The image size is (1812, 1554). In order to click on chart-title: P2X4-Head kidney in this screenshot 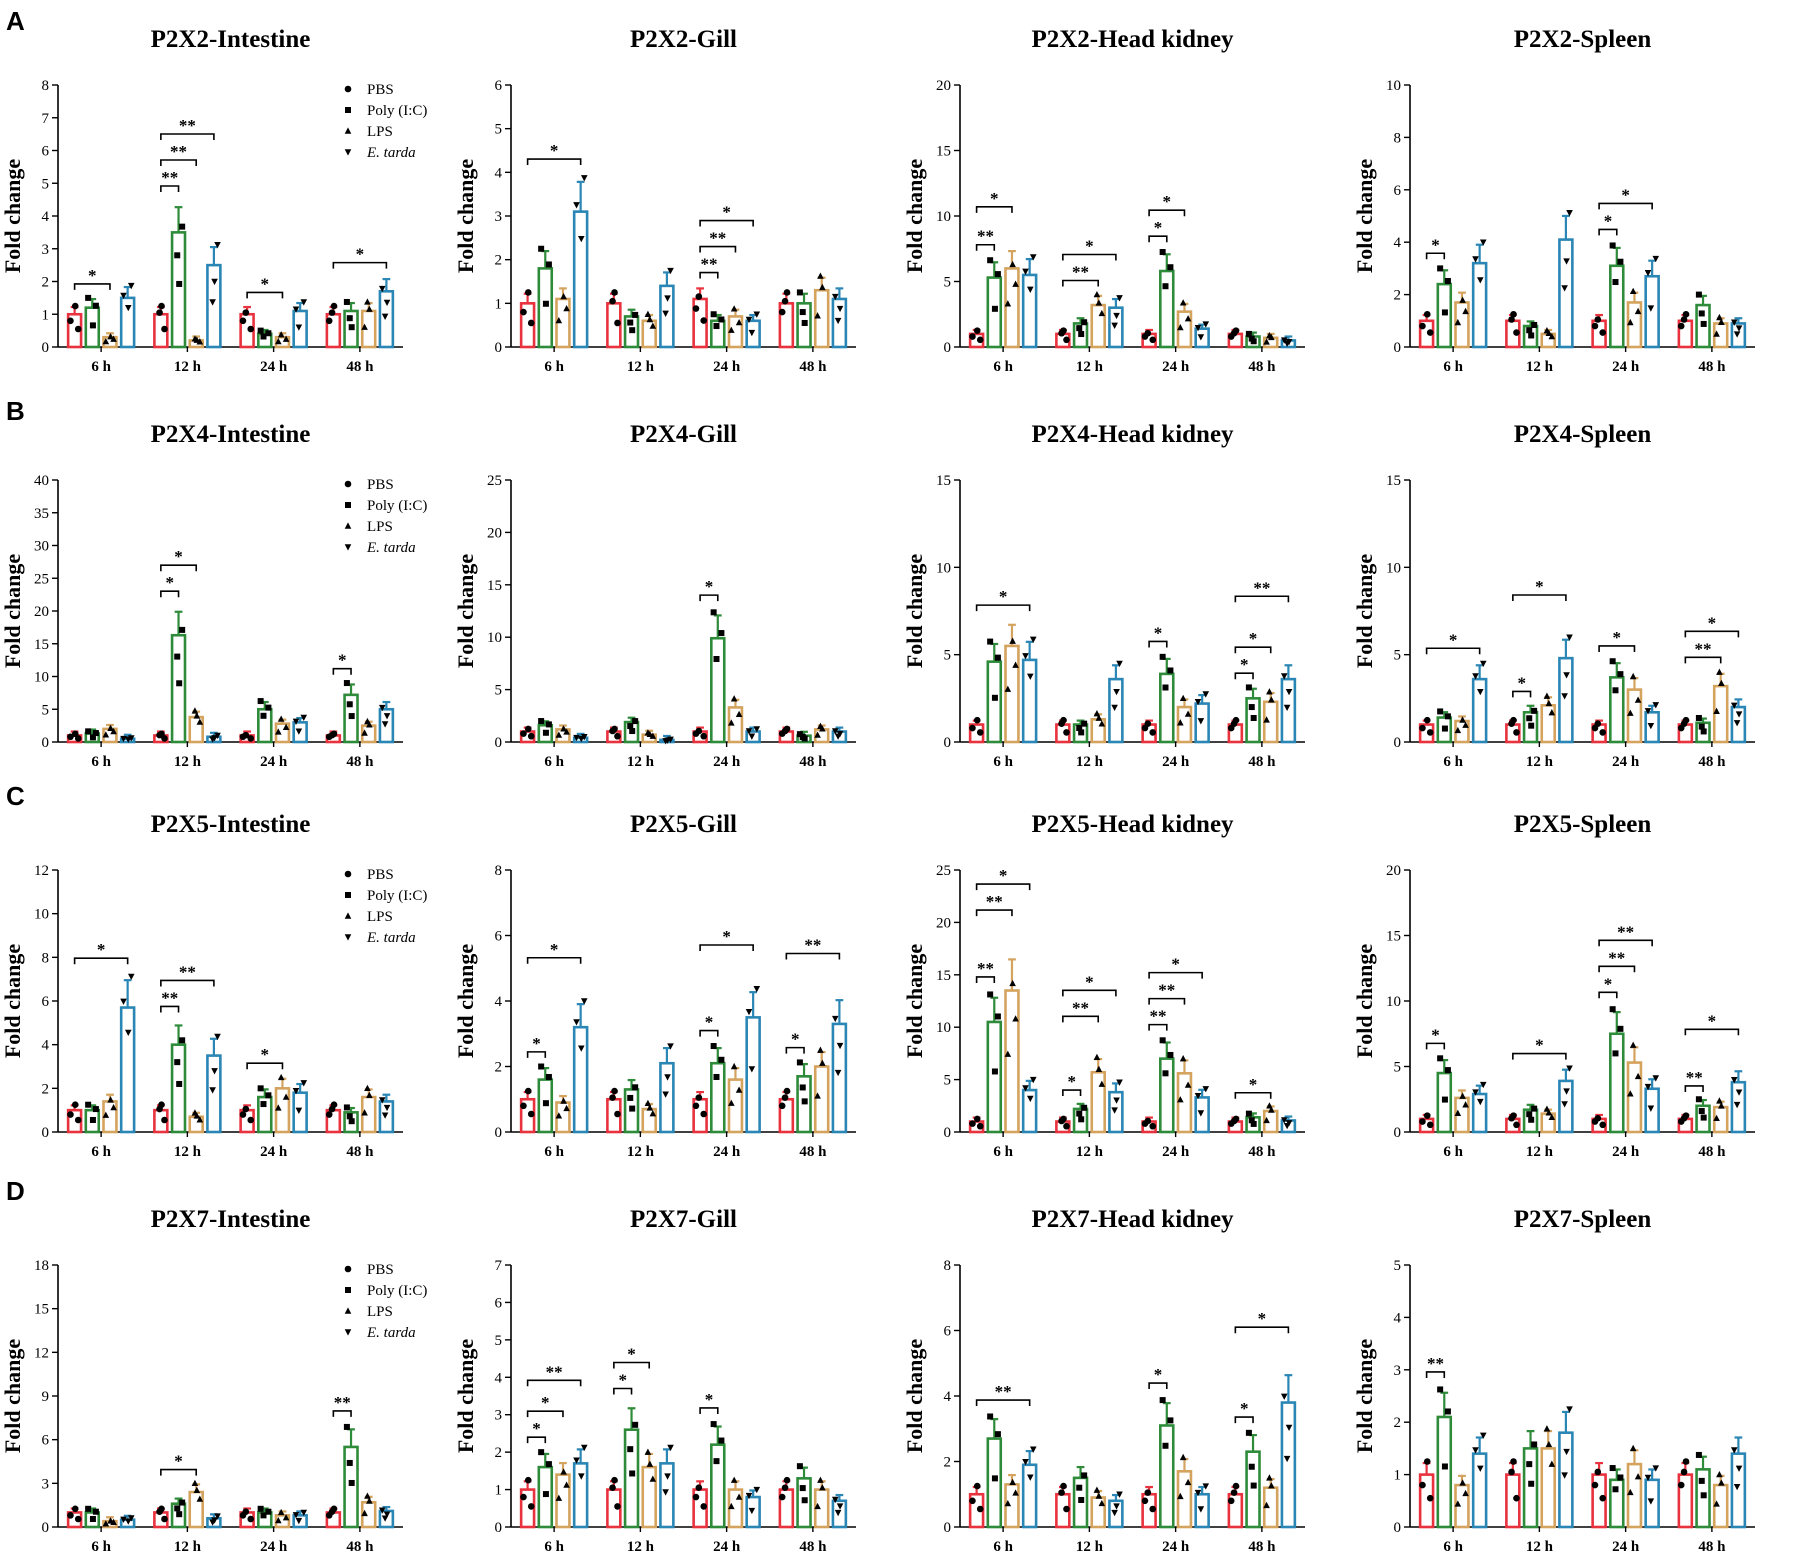, I will do `click(1132, 434)`.